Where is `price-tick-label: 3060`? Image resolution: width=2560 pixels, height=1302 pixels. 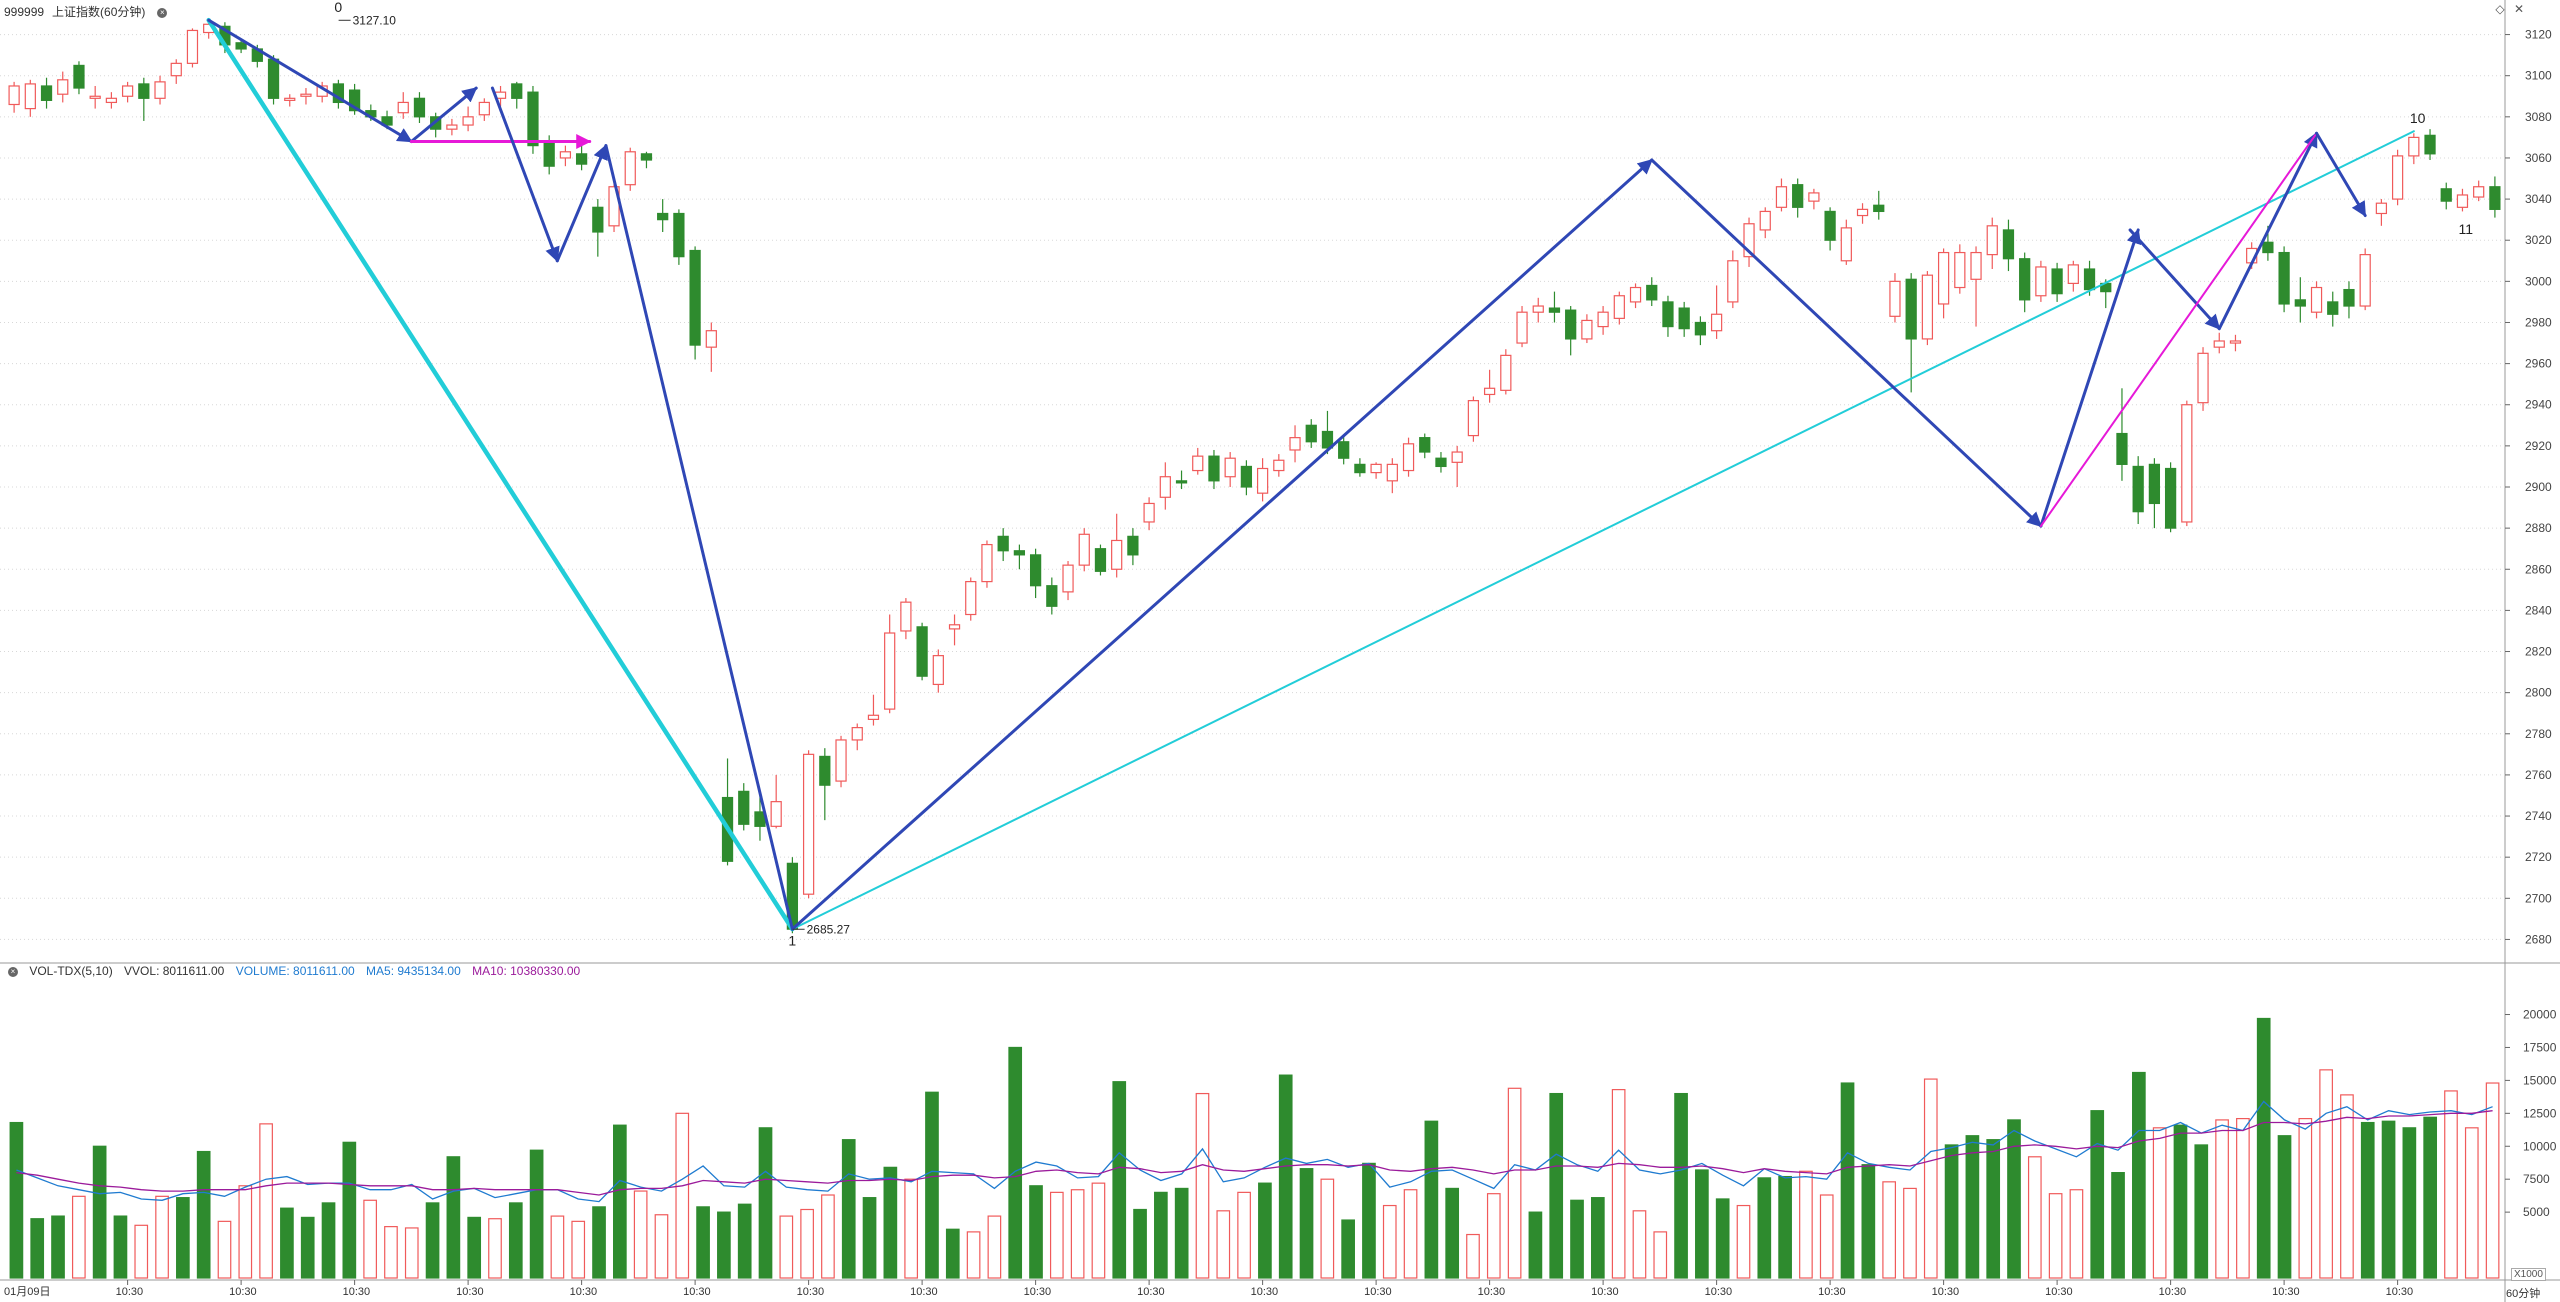
price-tick-label: 3060 is located at coordinates (2538, 158).